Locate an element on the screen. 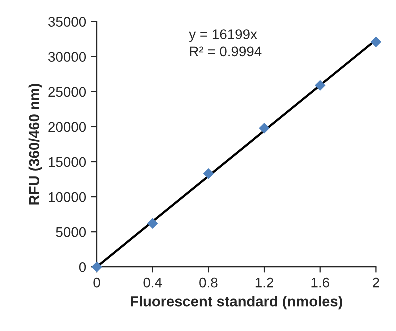  x-tick-label: 0.8 is located at coordinates (209, 283).